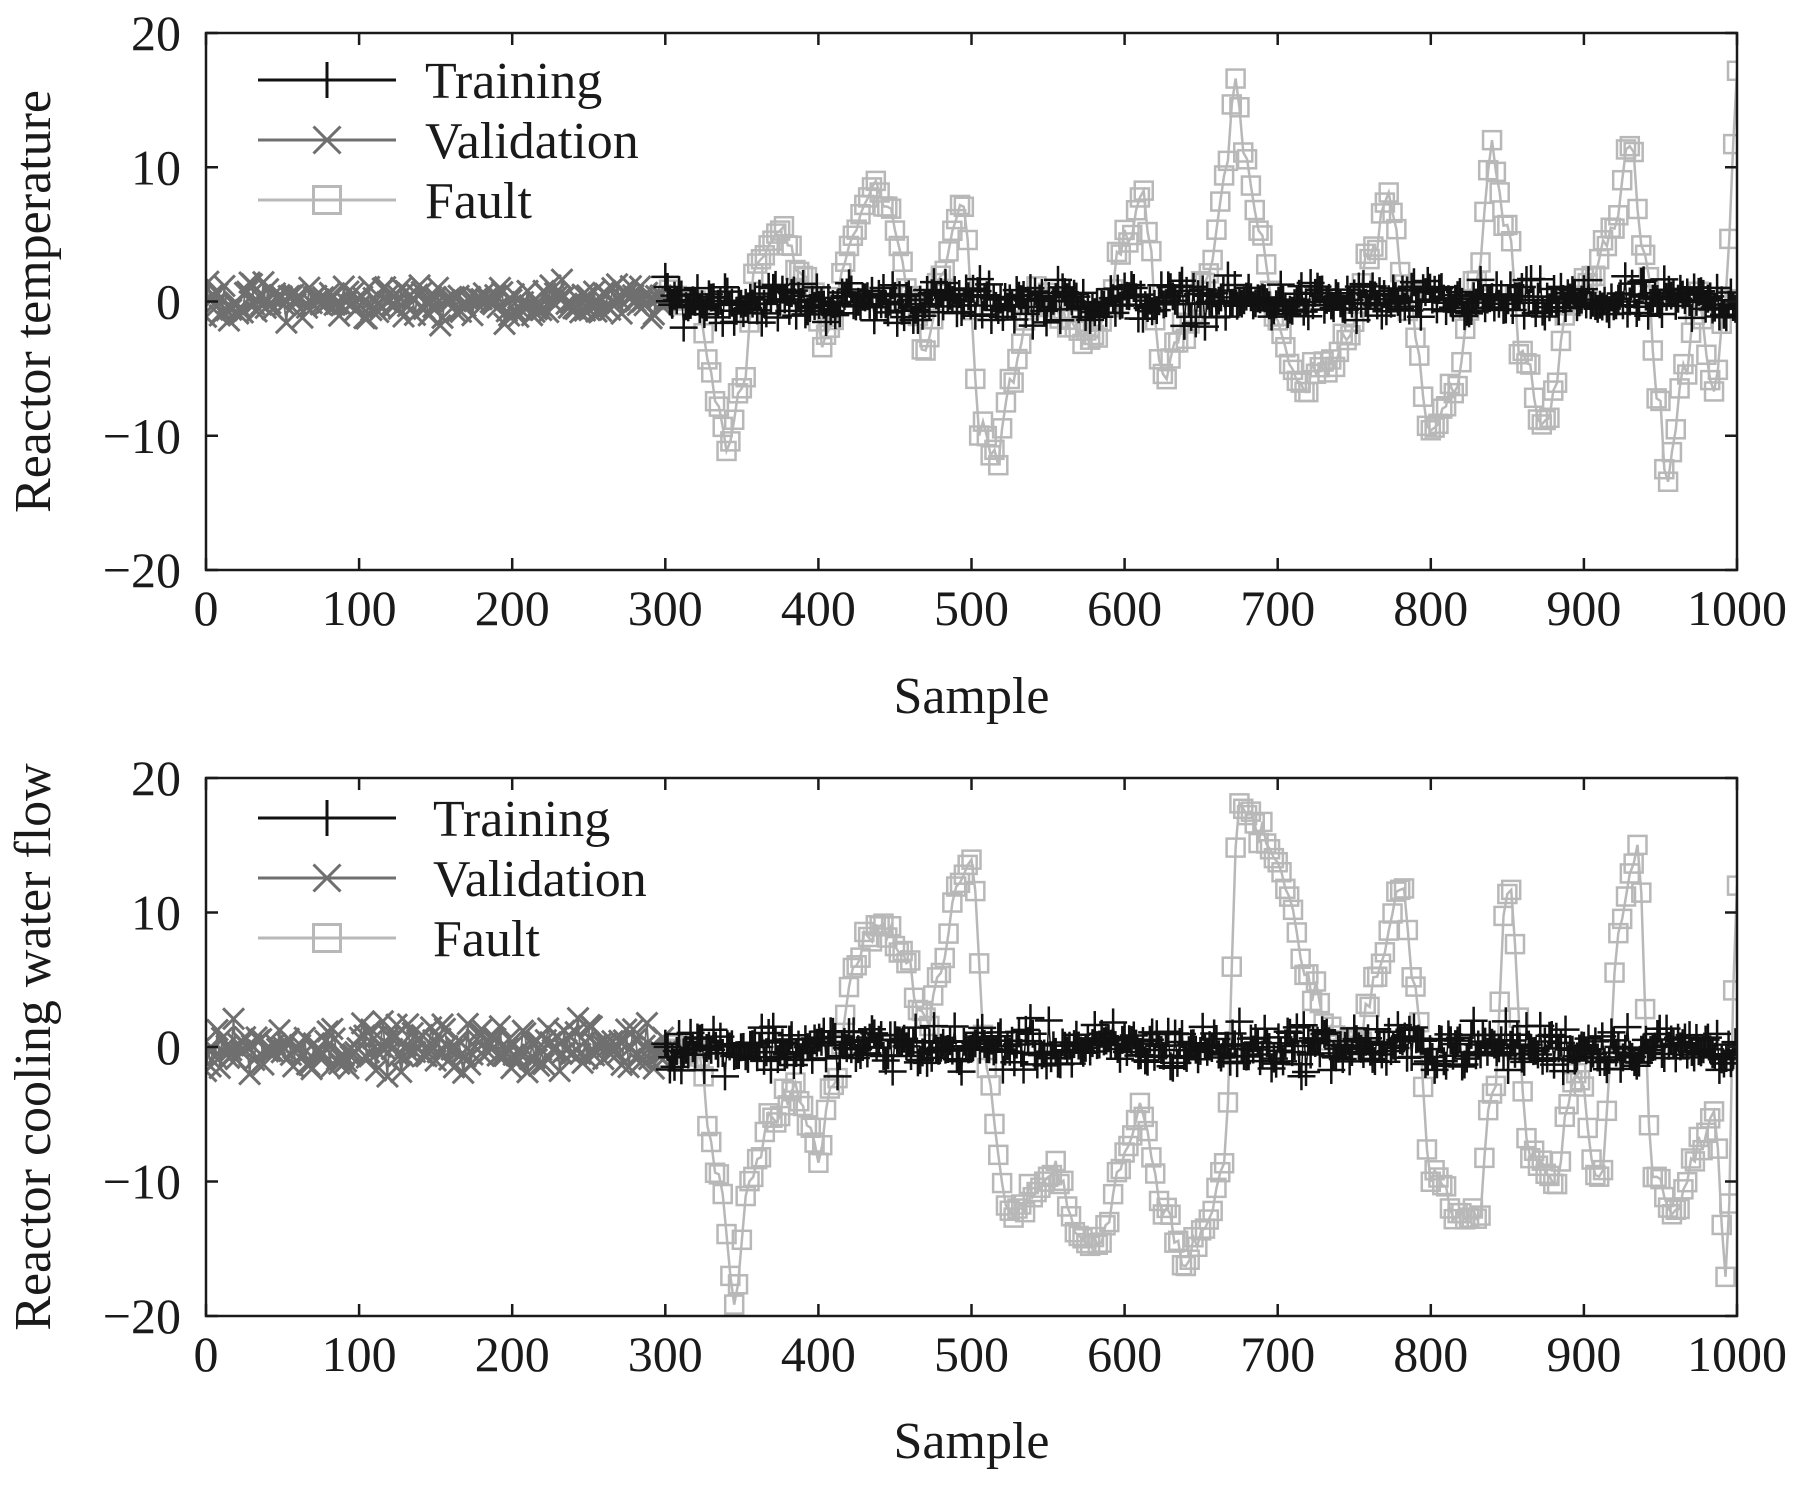 The image size is (1793, 1500). I want to click on y-axis-label: Reactor temperature, so click(33, 301).